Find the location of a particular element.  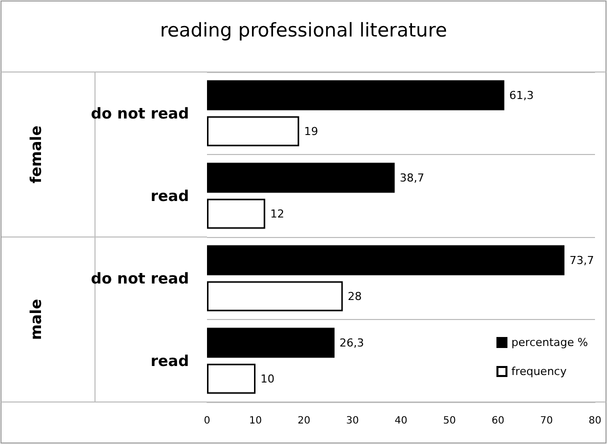

x-tick-label: 50 is located at coordinates (449, 421).